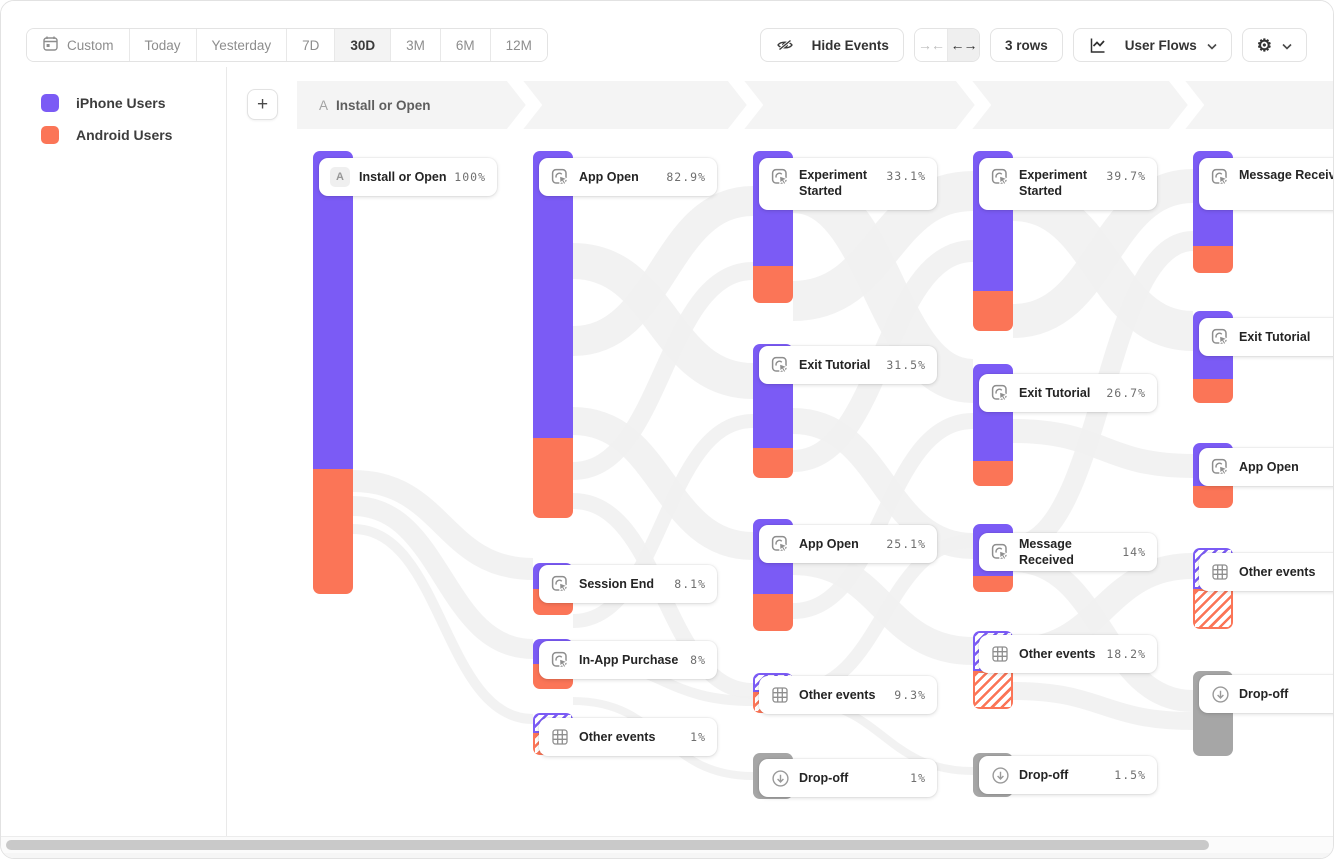 The image size is (1334, 859). I want to click on date-range-30d: 30D, so click(363, 45).